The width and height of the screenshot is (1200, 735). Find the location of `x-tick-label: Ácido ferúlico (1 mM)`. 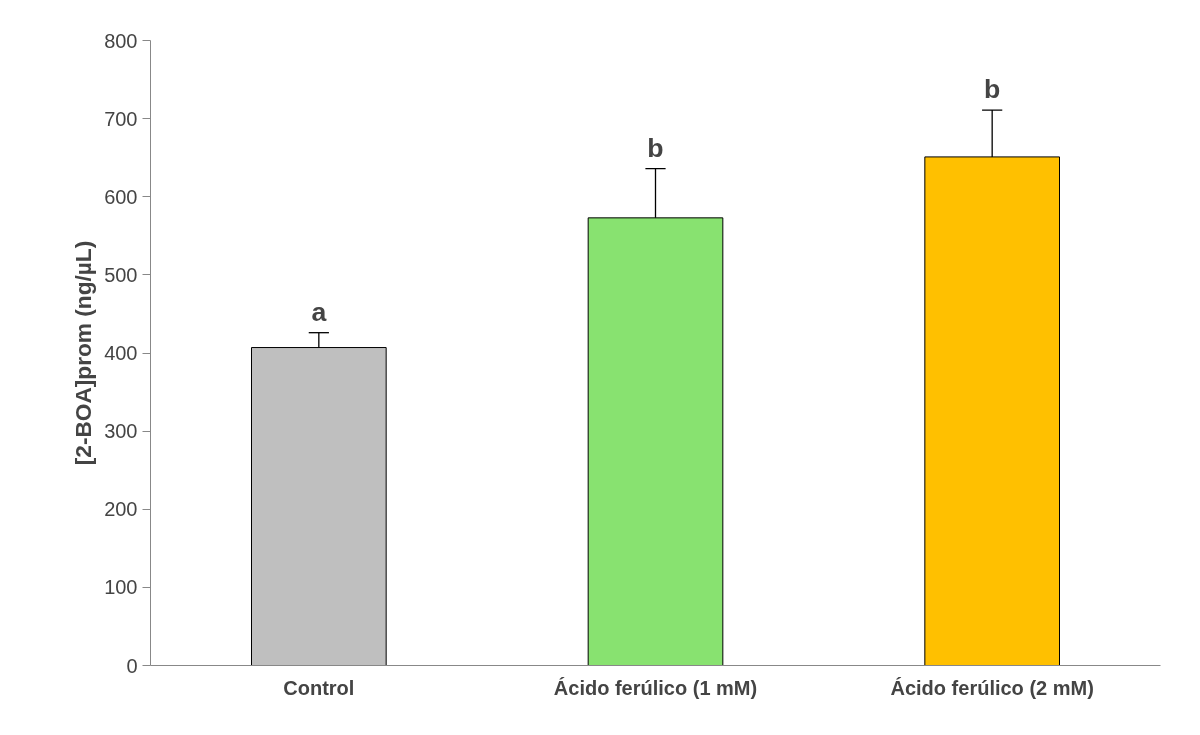

x-tick-label: Ácido ferúlico (1 mM) is located at coordinates (655, 687).